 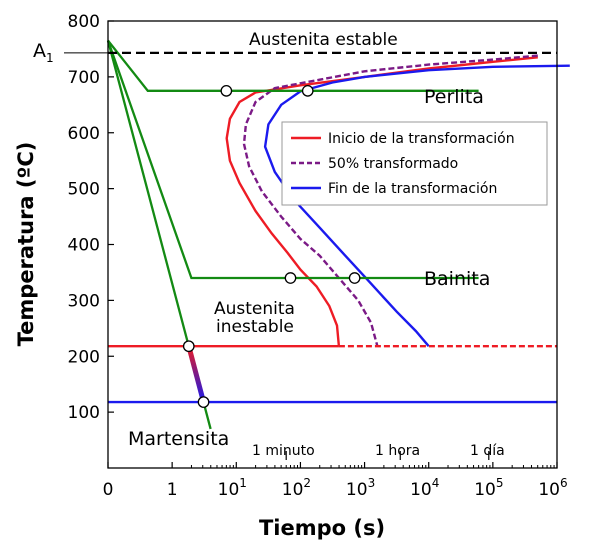 I want to click on y-tick-label: 400, so click(x=84, y=246).